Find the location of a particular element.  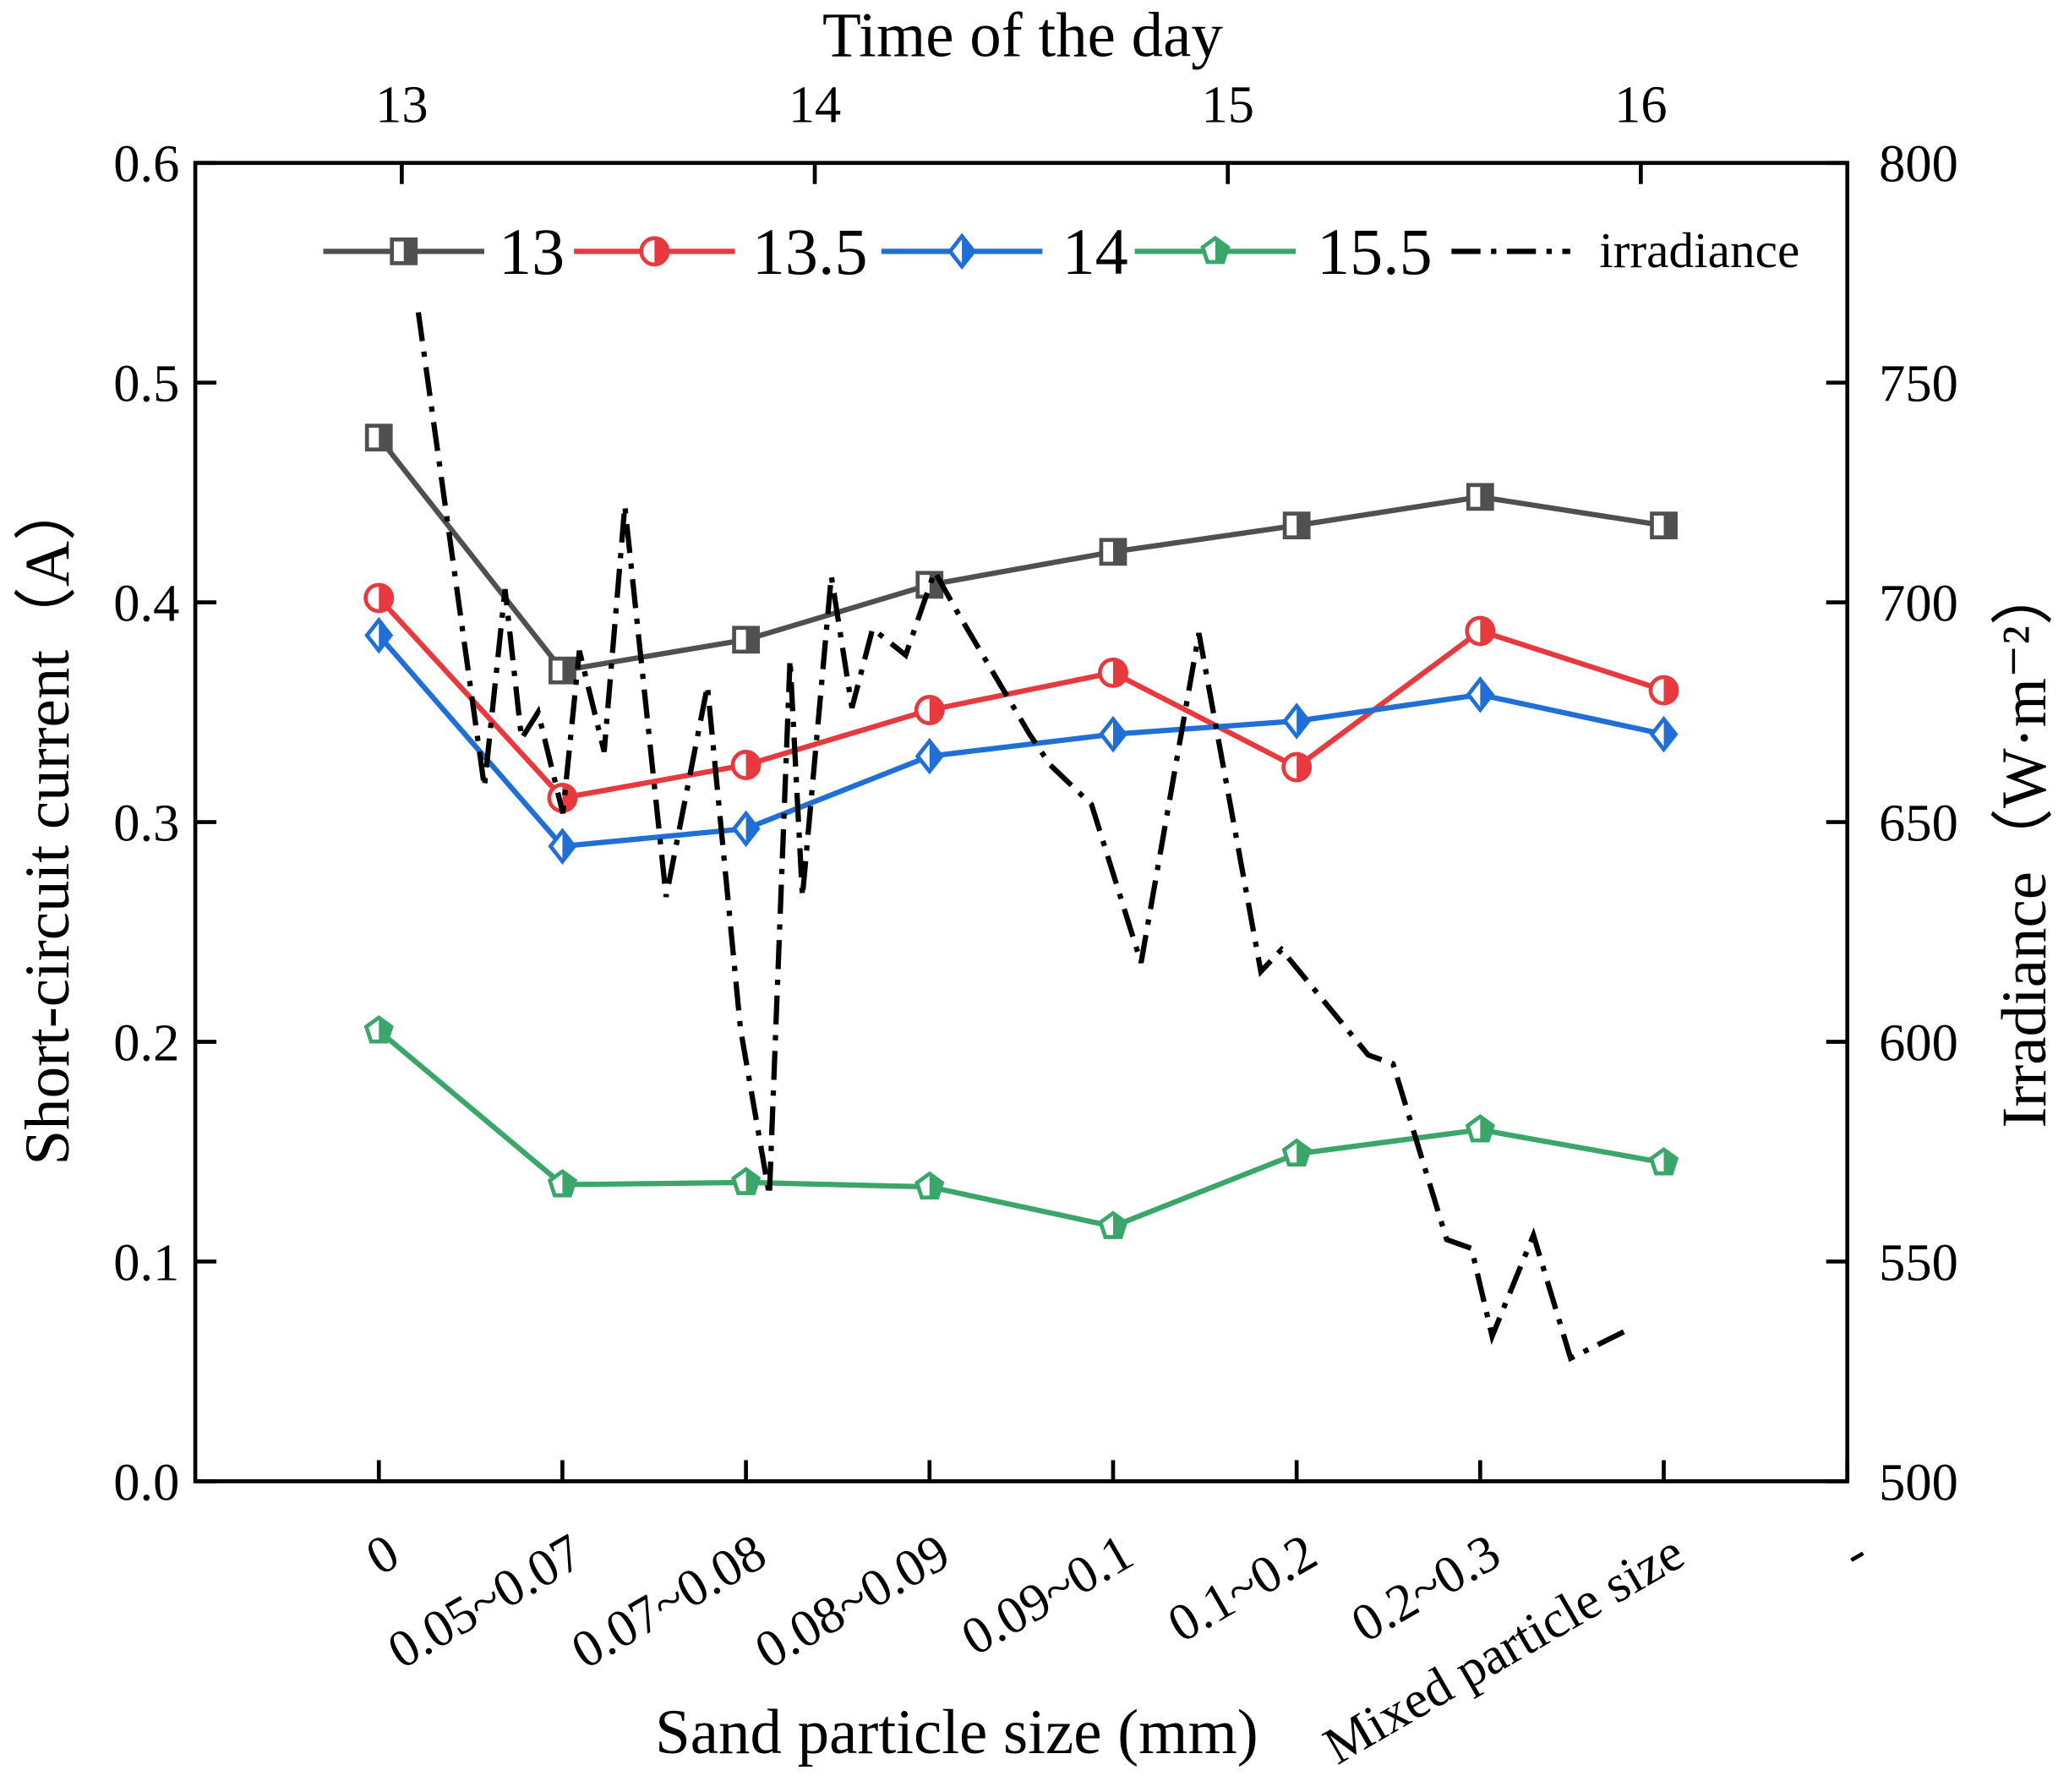

x2-tick-label: 14 is located at coordinates (815, 104).